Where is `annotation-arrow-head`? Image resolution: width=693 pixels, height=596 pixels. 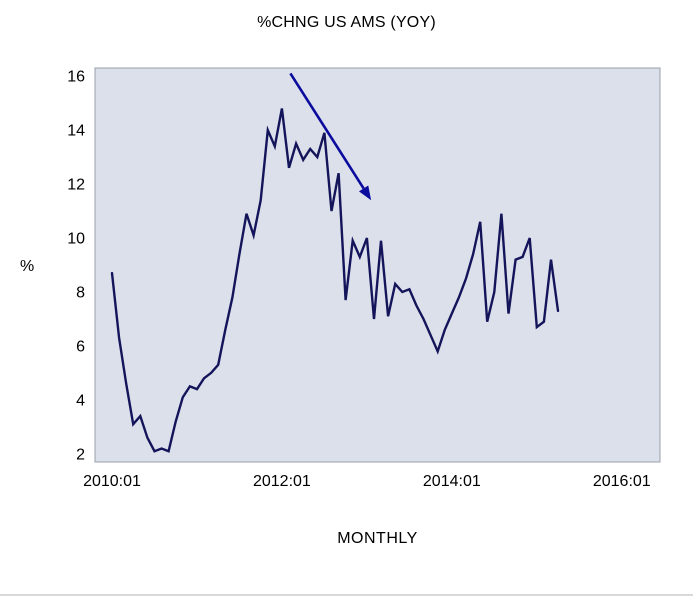 annotation-arrow-head is located at coordinates (365, 193).